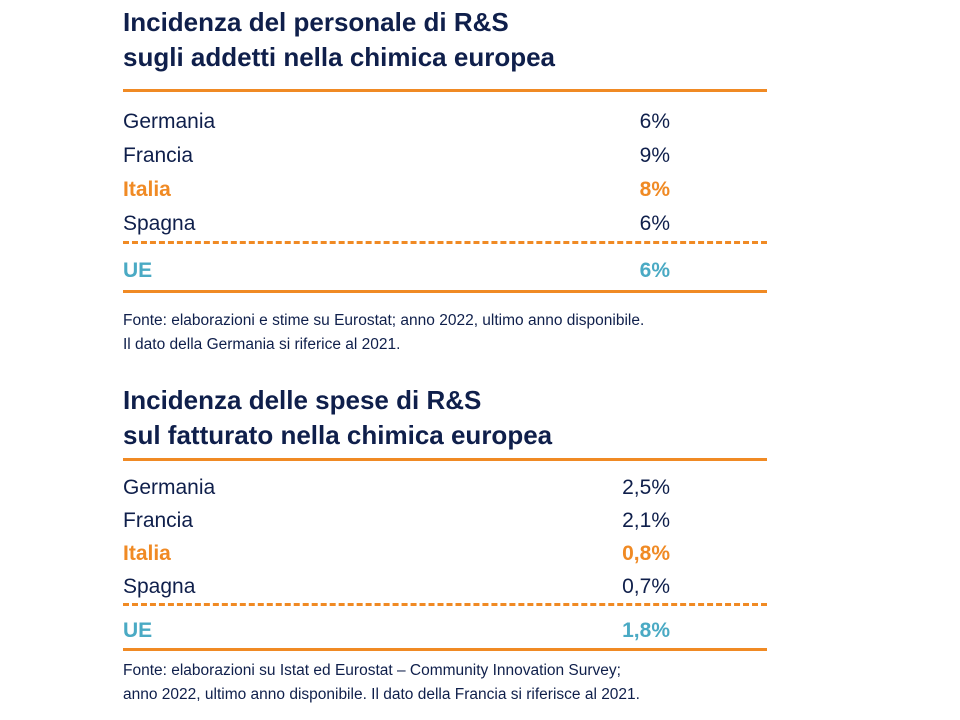 The height and width of the screenshot is (720, 960). Describe the element at coordinates (646, 520) in the screenshot. I see `value: 2,1%` at that location.